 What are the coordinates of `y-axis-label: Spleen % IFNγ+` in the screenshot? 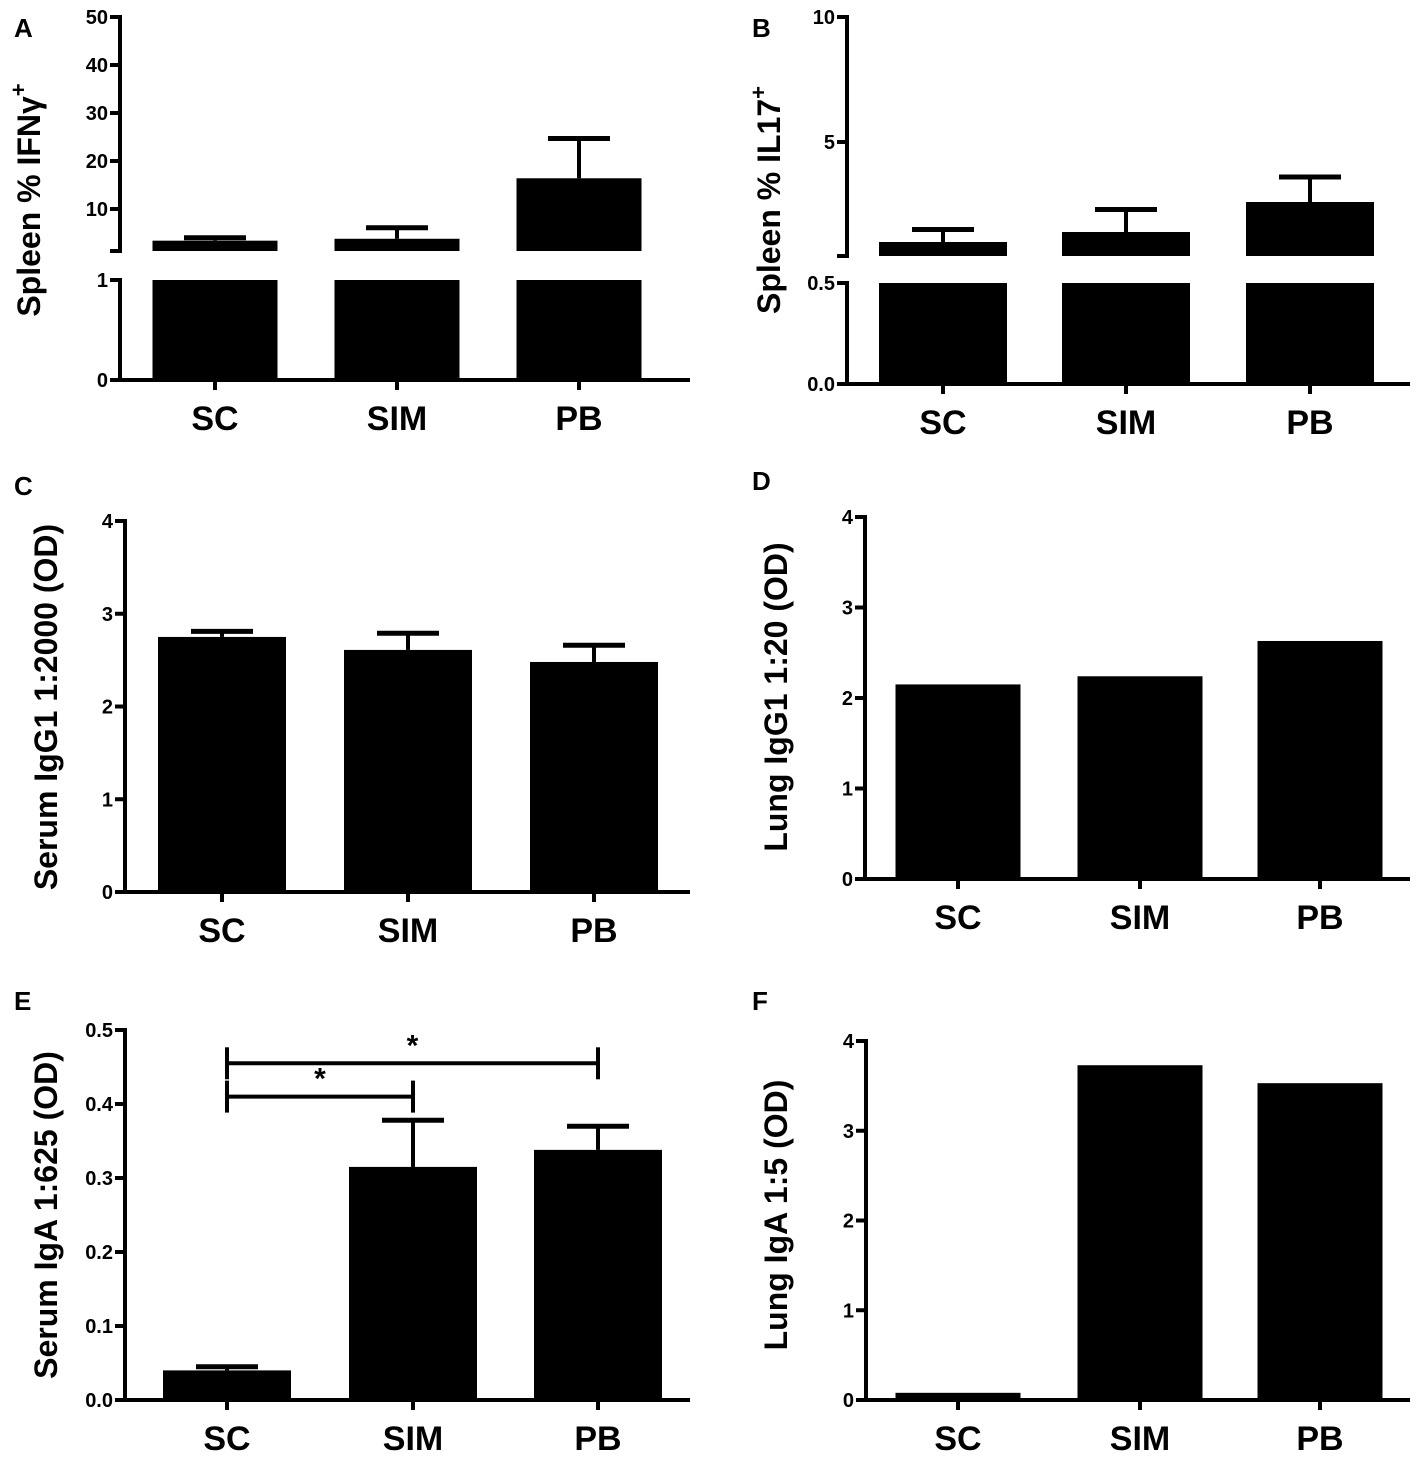 It's located at (26, 199).